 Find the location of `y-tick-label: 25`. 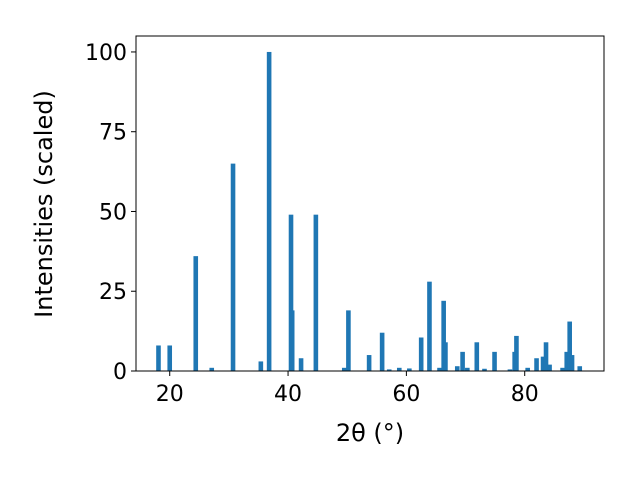

y-tick-label: 25 is located at coordinates (113, 292).